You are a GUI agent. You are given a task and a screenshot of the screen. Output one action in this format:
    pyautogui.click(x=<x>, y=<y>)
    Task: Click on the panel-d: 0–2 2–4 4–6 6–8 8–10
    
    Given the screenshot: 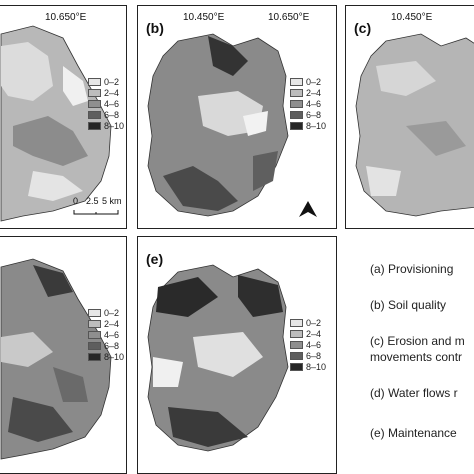 What is the action you would take?
    pyautogui.click(x=63, y=355)
    